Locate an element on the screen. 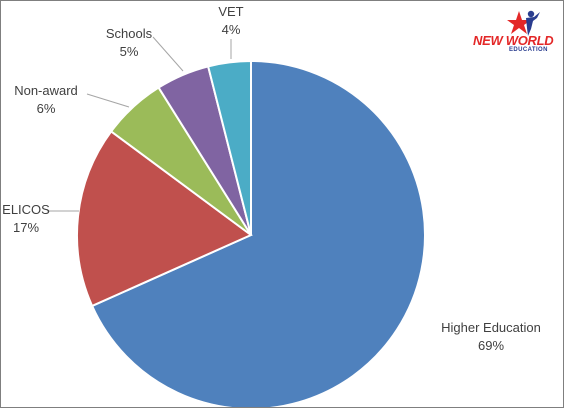 This screenshot has height=408, width=564. slice-label-vet: VET is located at coordinates (230, 11).